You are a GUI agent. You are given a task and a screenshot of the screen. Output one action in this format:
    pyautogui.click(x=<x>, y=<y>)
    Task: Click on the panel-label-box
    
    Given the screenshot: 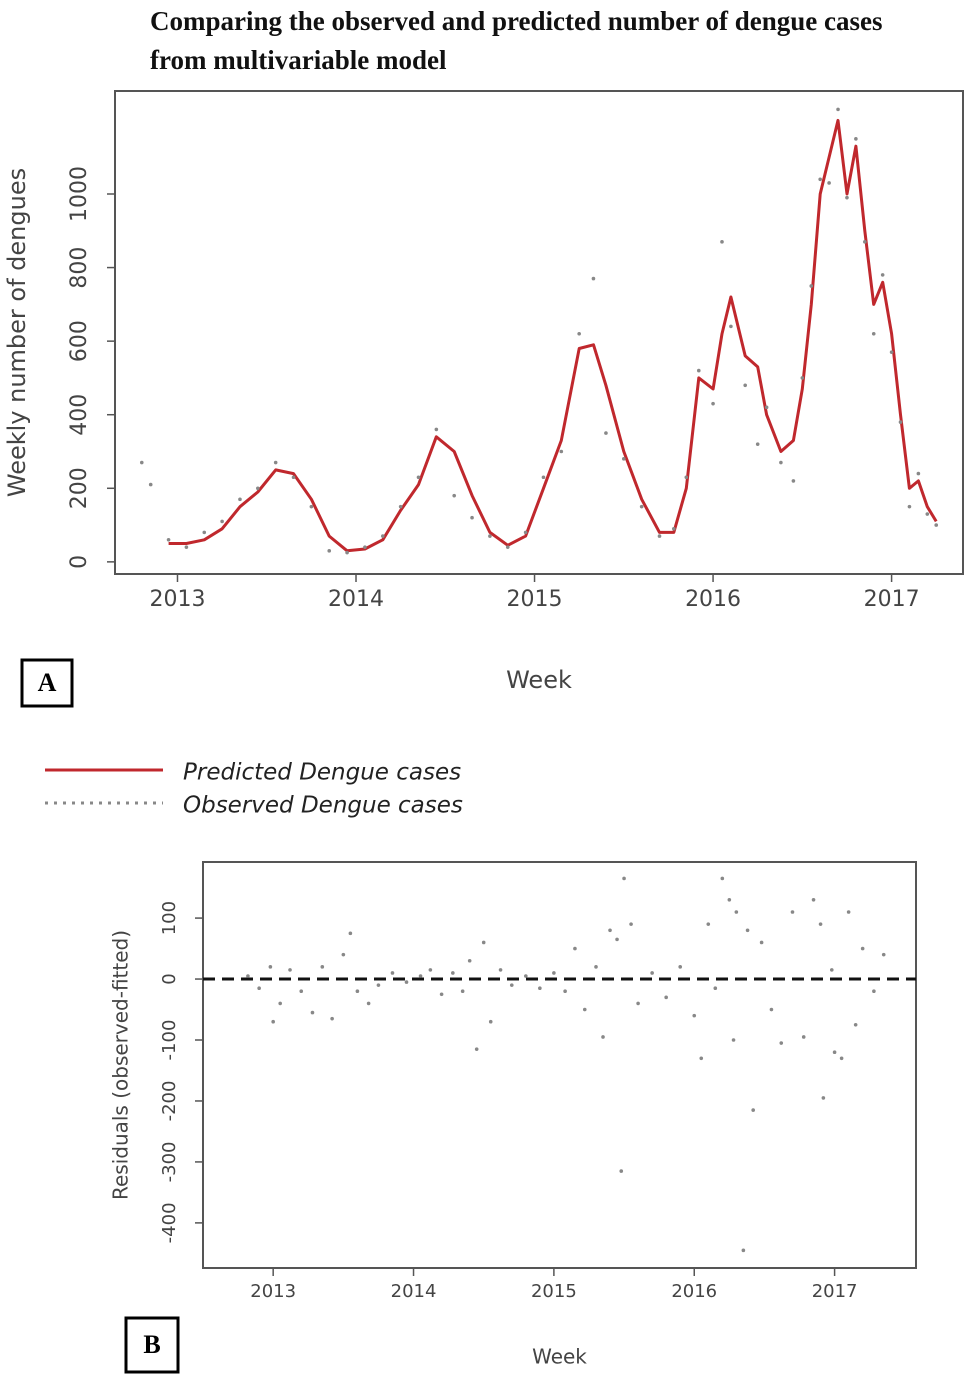 What is the action you would take?
    pyautogui.click(x=47, y=683)
    